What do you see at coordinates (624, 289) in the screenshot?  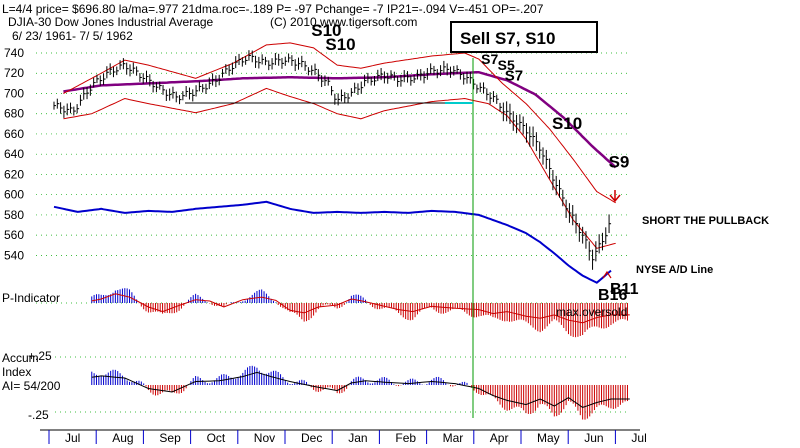 I see `b11-label: B11` at bounding box center [624, 289].